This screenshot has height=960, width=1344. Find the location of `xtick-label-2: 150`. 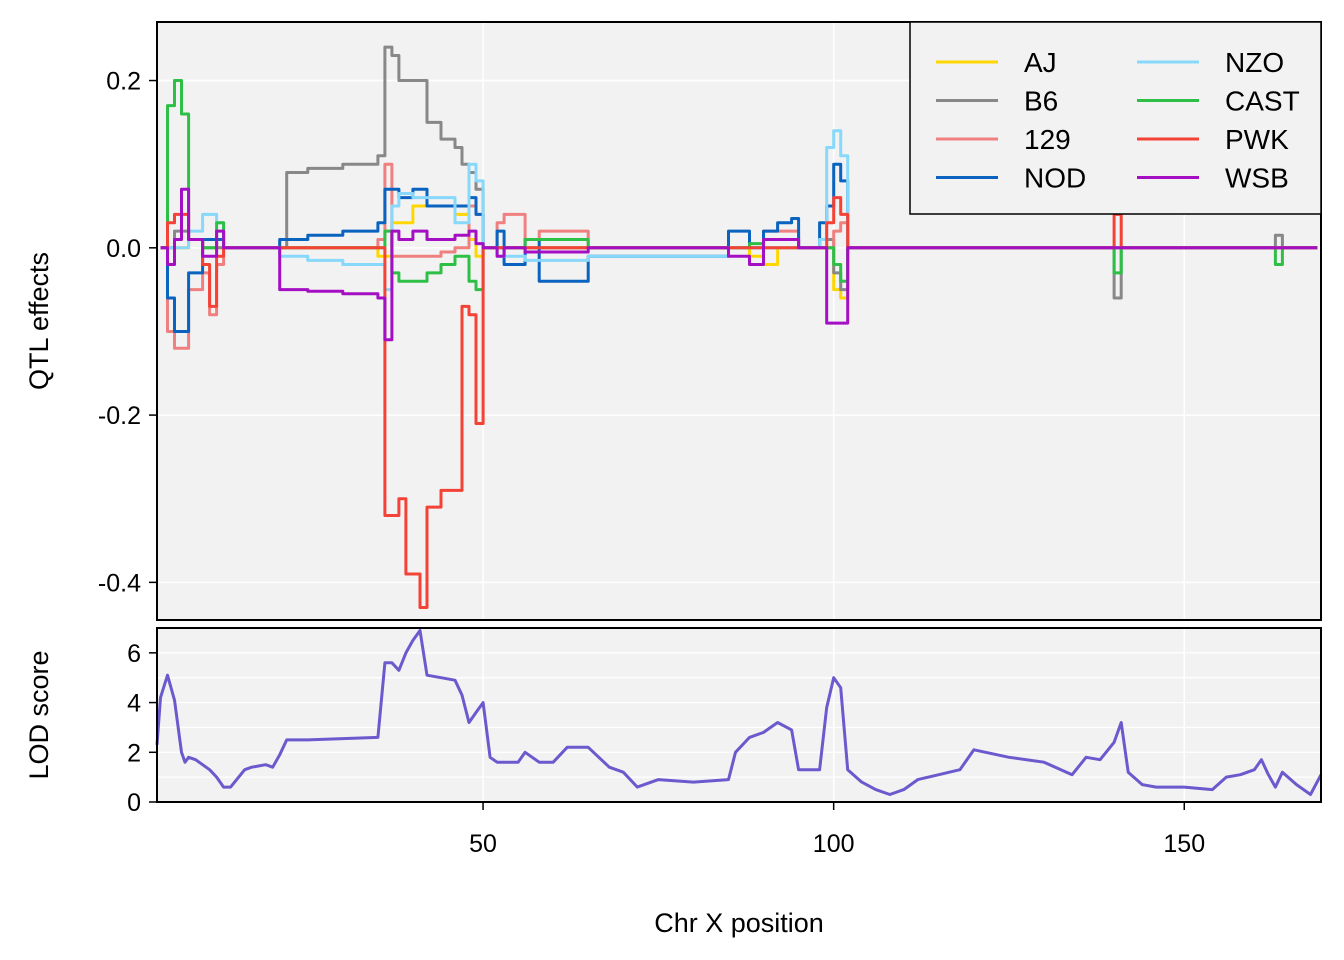

xtick-label-2: 150 is located at coordinates (1184, 844).